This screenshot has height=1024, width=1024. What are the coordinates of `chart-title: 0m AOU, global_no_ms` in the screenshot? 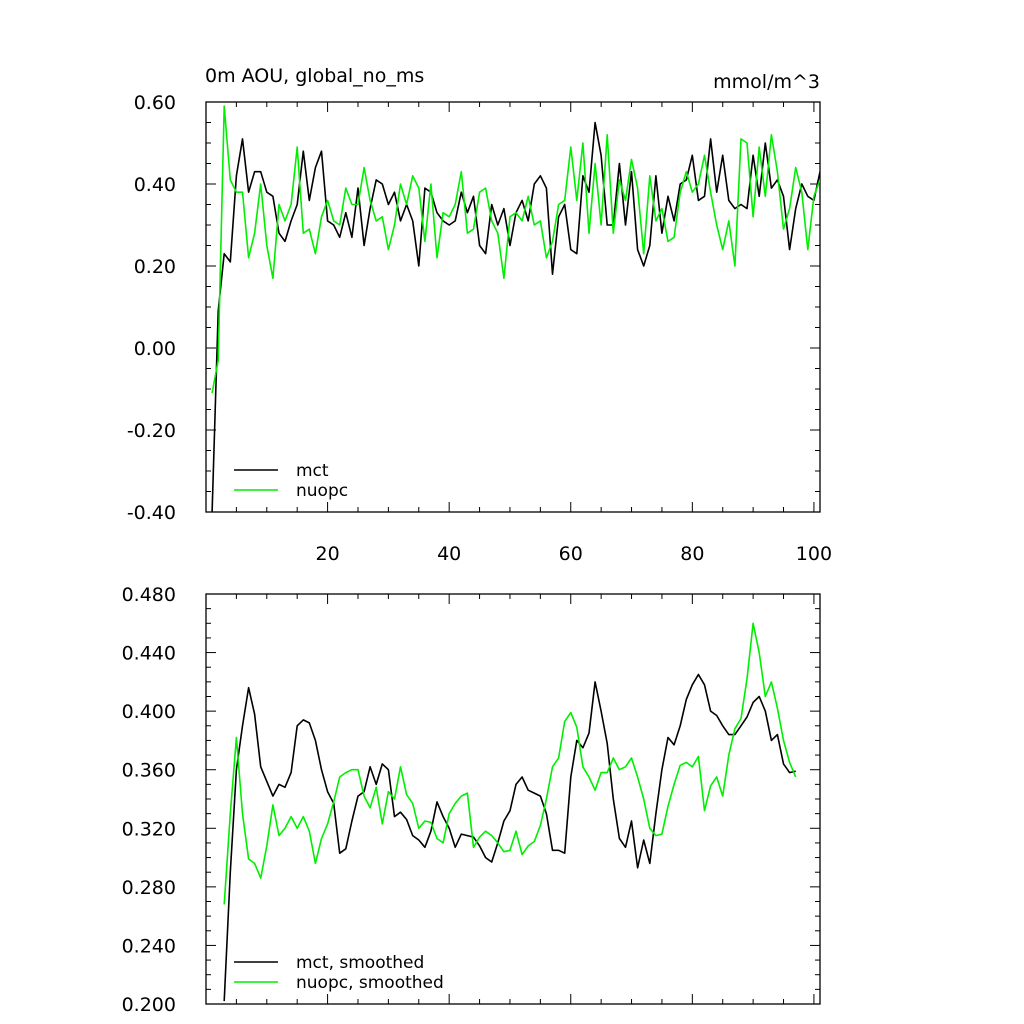 It's located at (314, 76).